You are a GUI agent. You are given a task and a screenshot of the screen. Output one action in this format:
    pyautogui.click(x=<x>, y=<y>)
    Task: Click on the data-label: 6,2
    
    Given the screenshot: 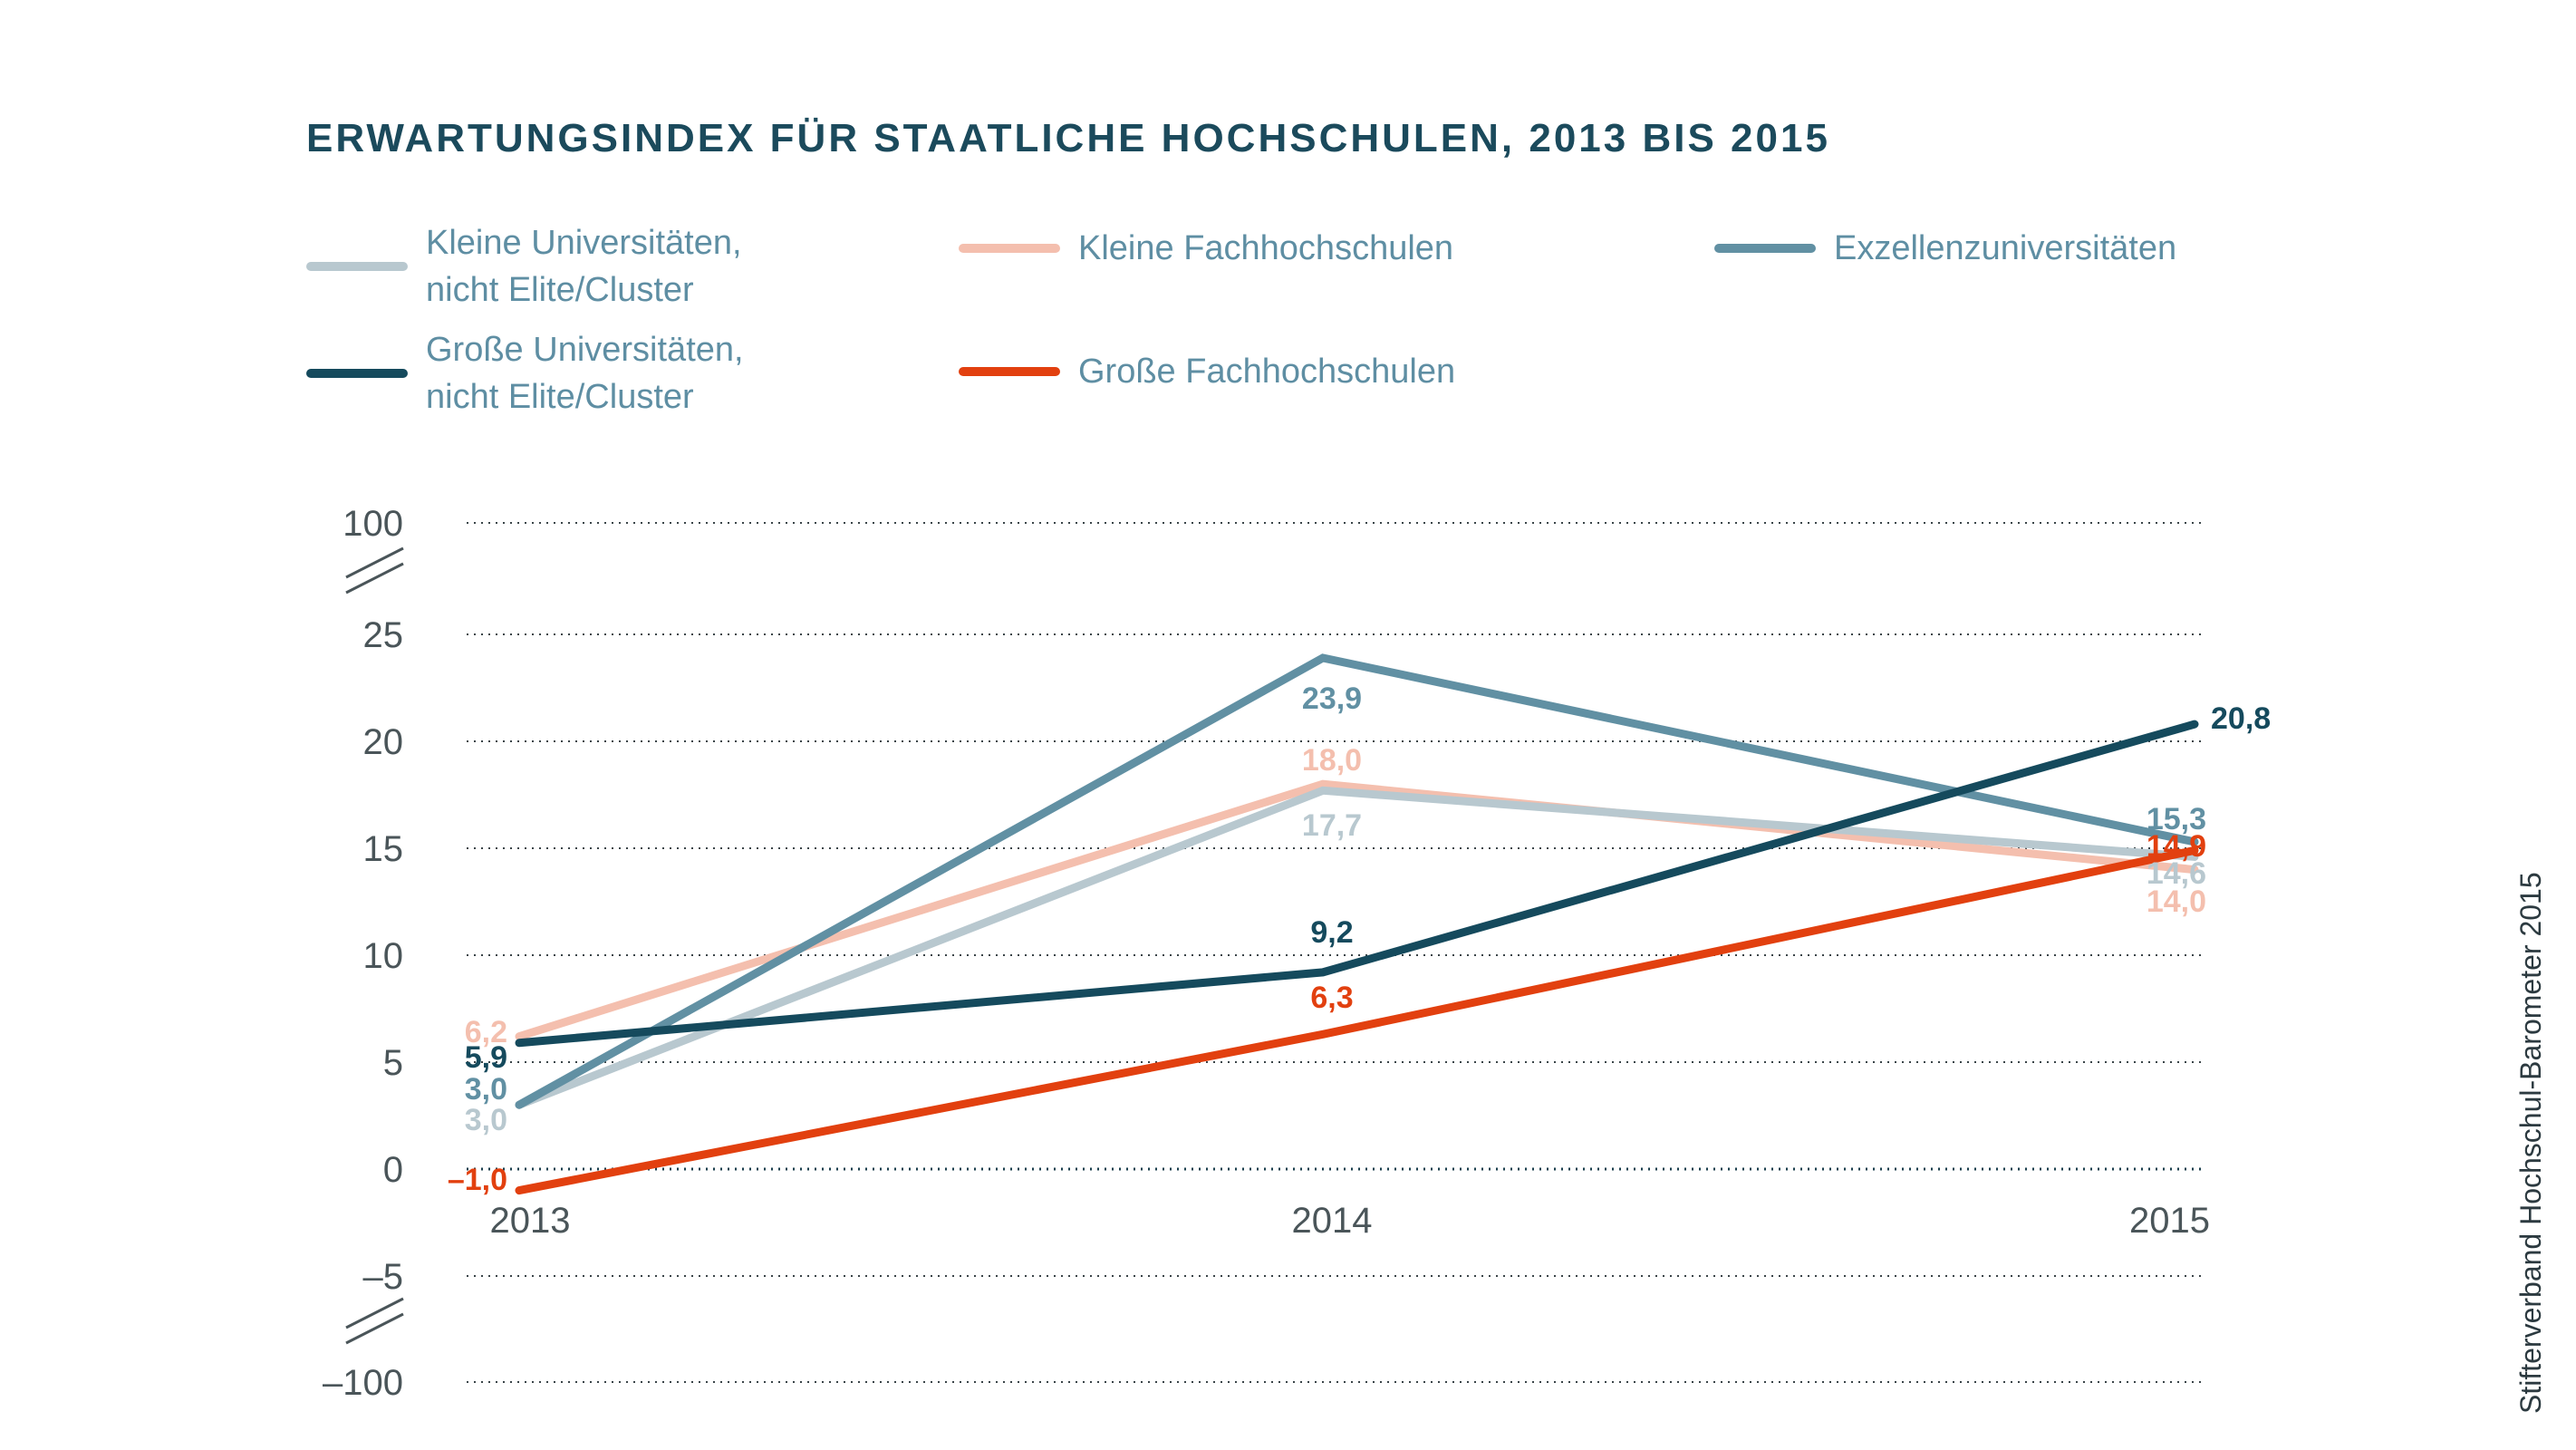 What is the action you would take?
    pyautogui.click(x=486, y=1032)
    